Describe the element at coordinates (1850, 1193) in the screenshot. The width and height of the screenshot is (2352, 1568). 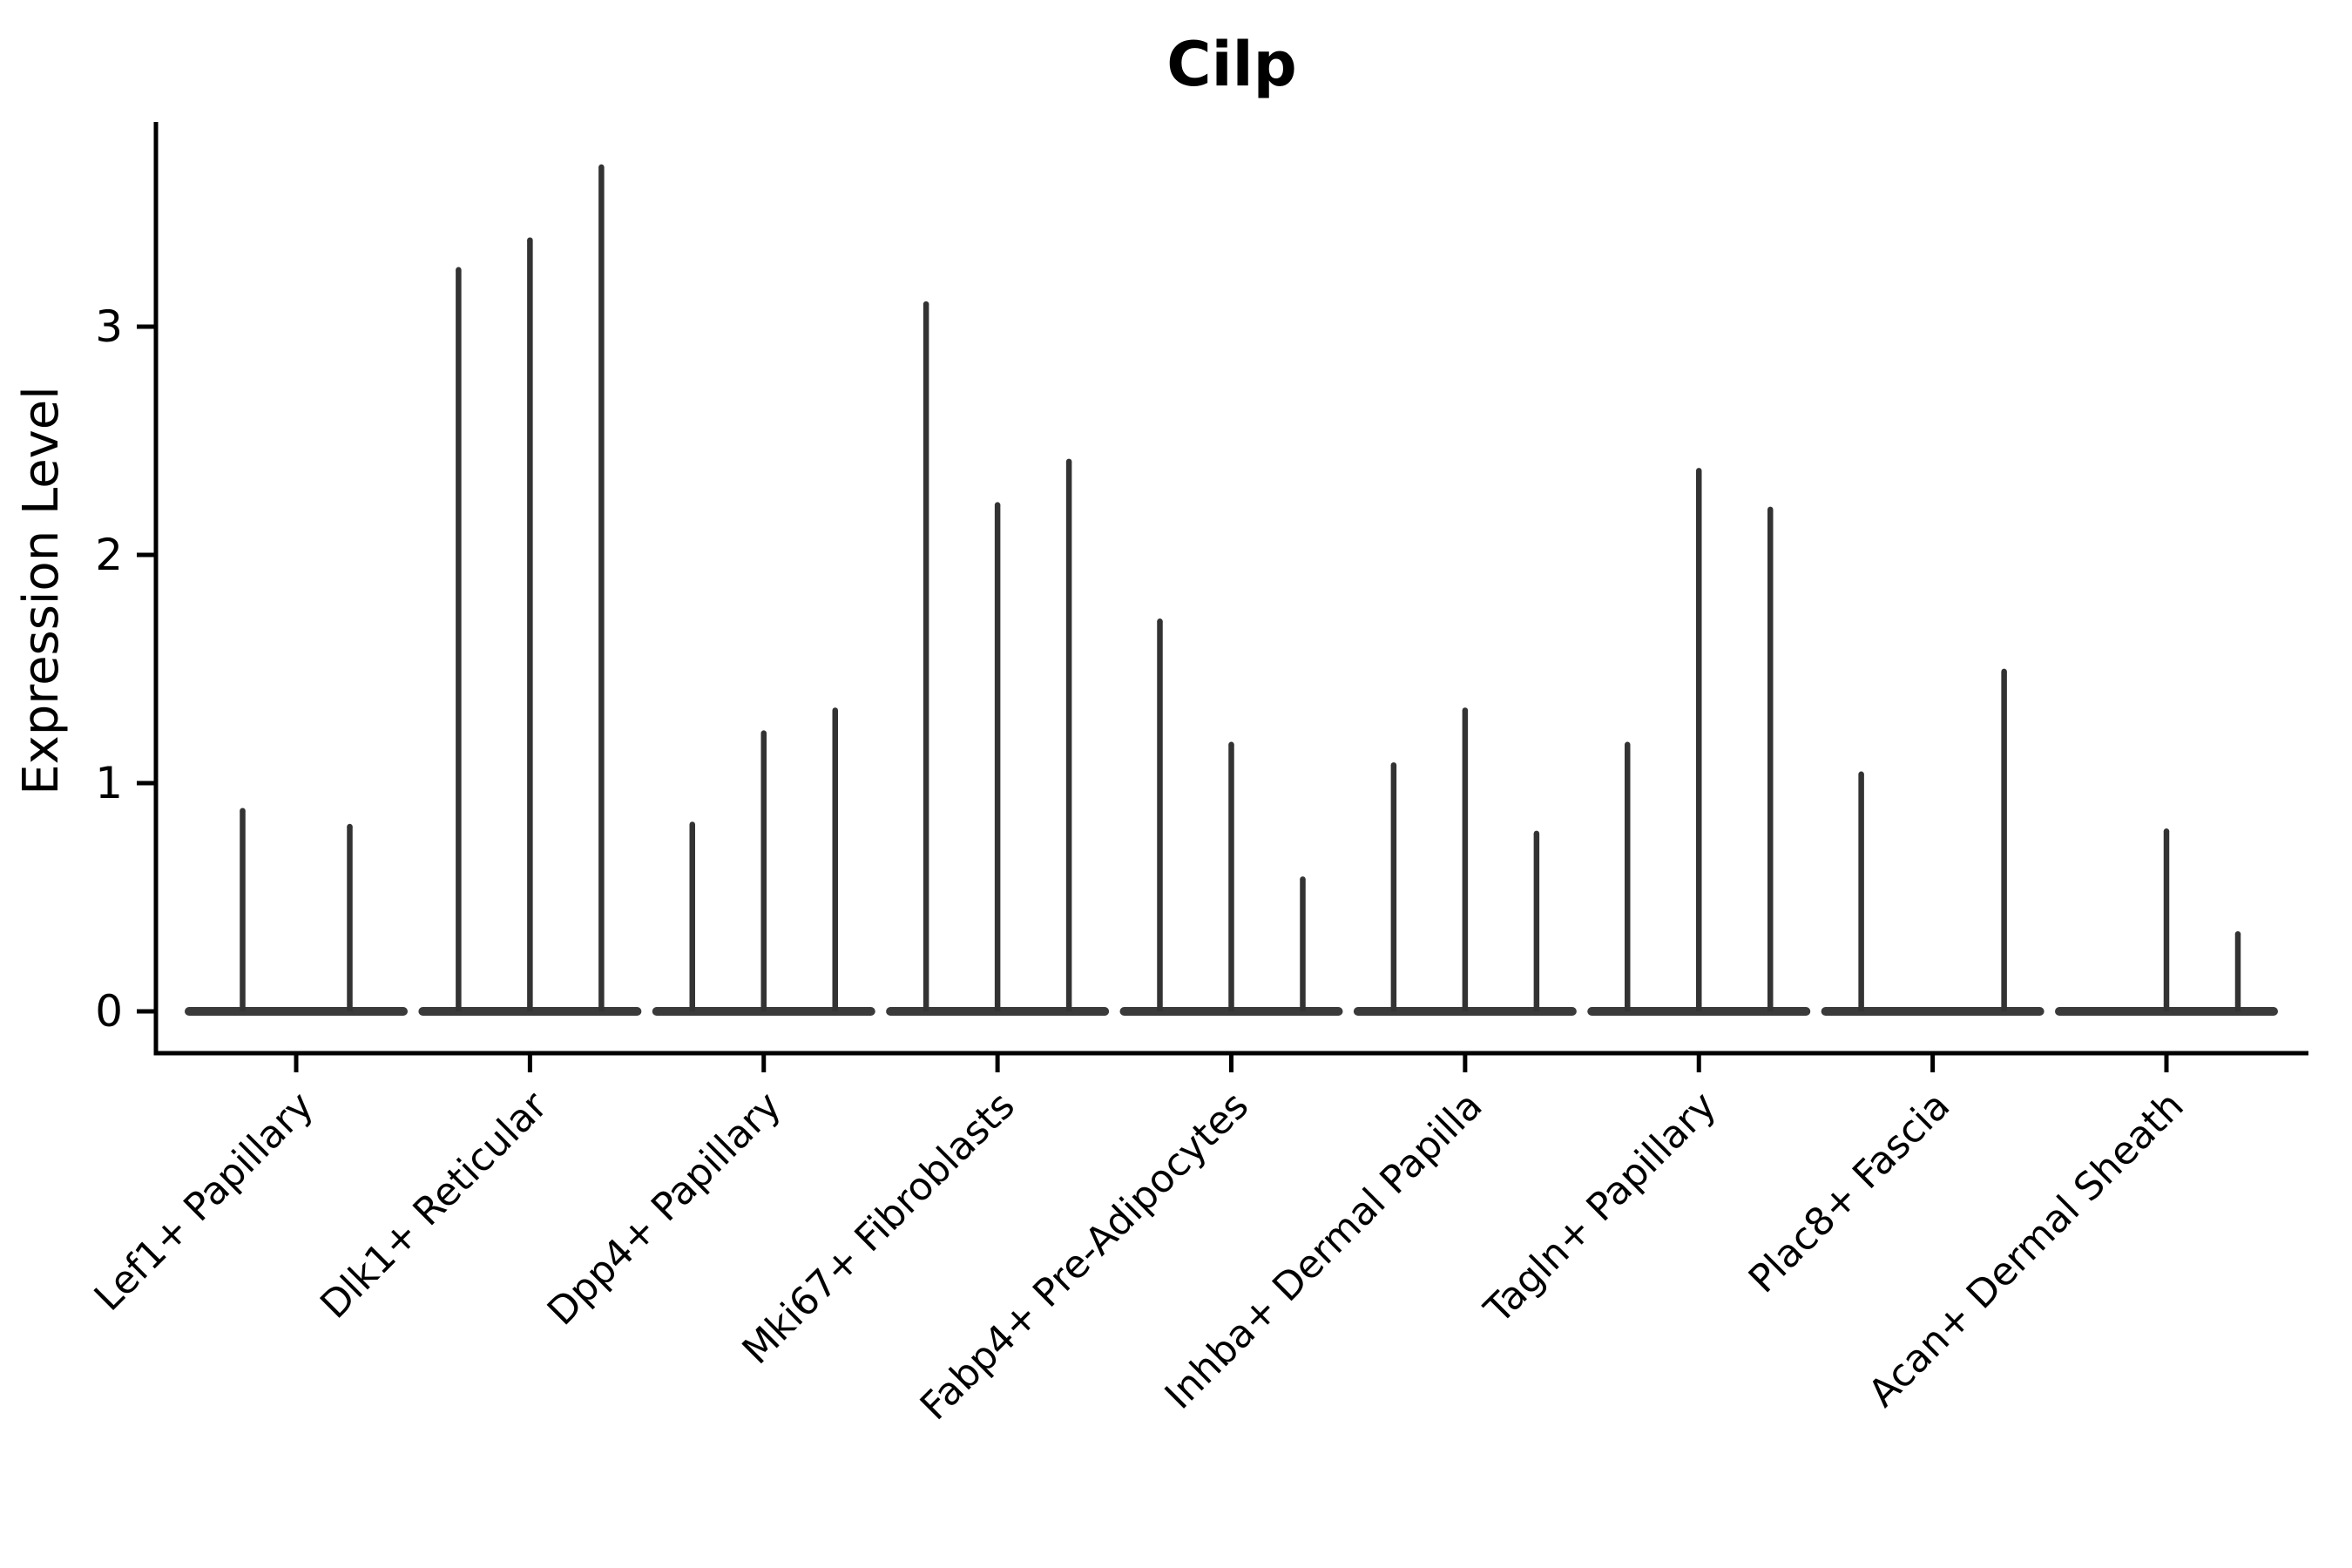
I see `x-tick-label: Plac8+ Fascia` at that location.